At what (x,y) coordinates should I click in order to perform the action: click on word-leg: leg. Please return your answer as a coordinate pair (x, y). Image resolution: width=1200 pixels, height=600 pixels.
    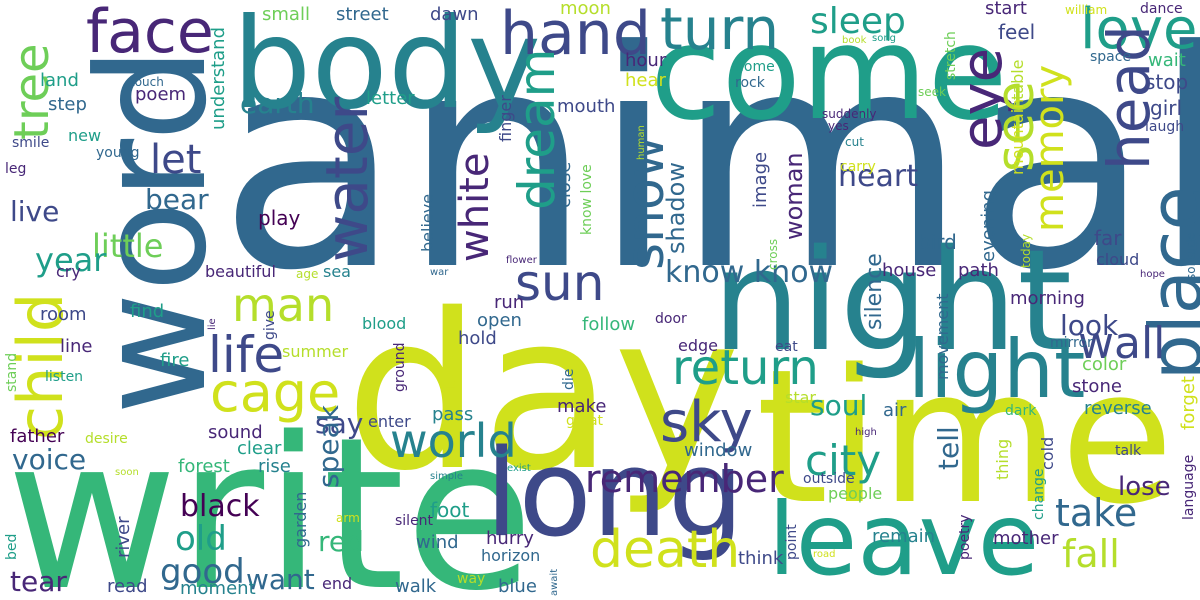
    Looking at the image, I should click on (16, 169).